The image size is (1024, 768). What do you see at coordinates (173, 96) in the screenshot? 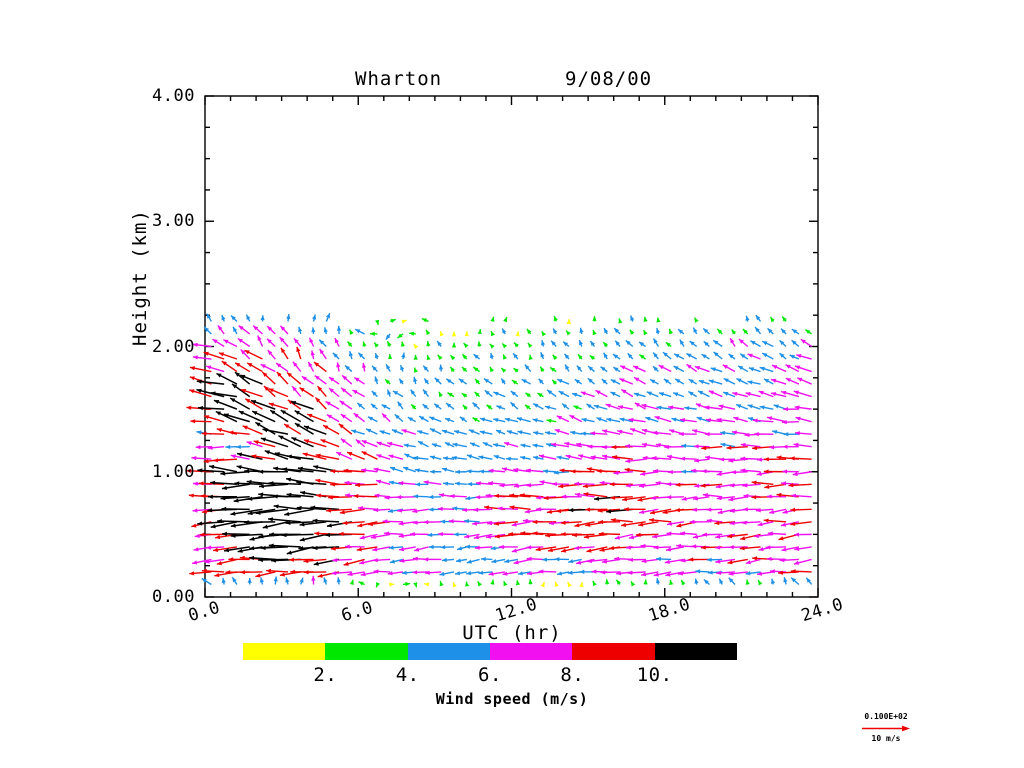
I see `y-tick-label: 4.00` at bounding box center [173, 96].